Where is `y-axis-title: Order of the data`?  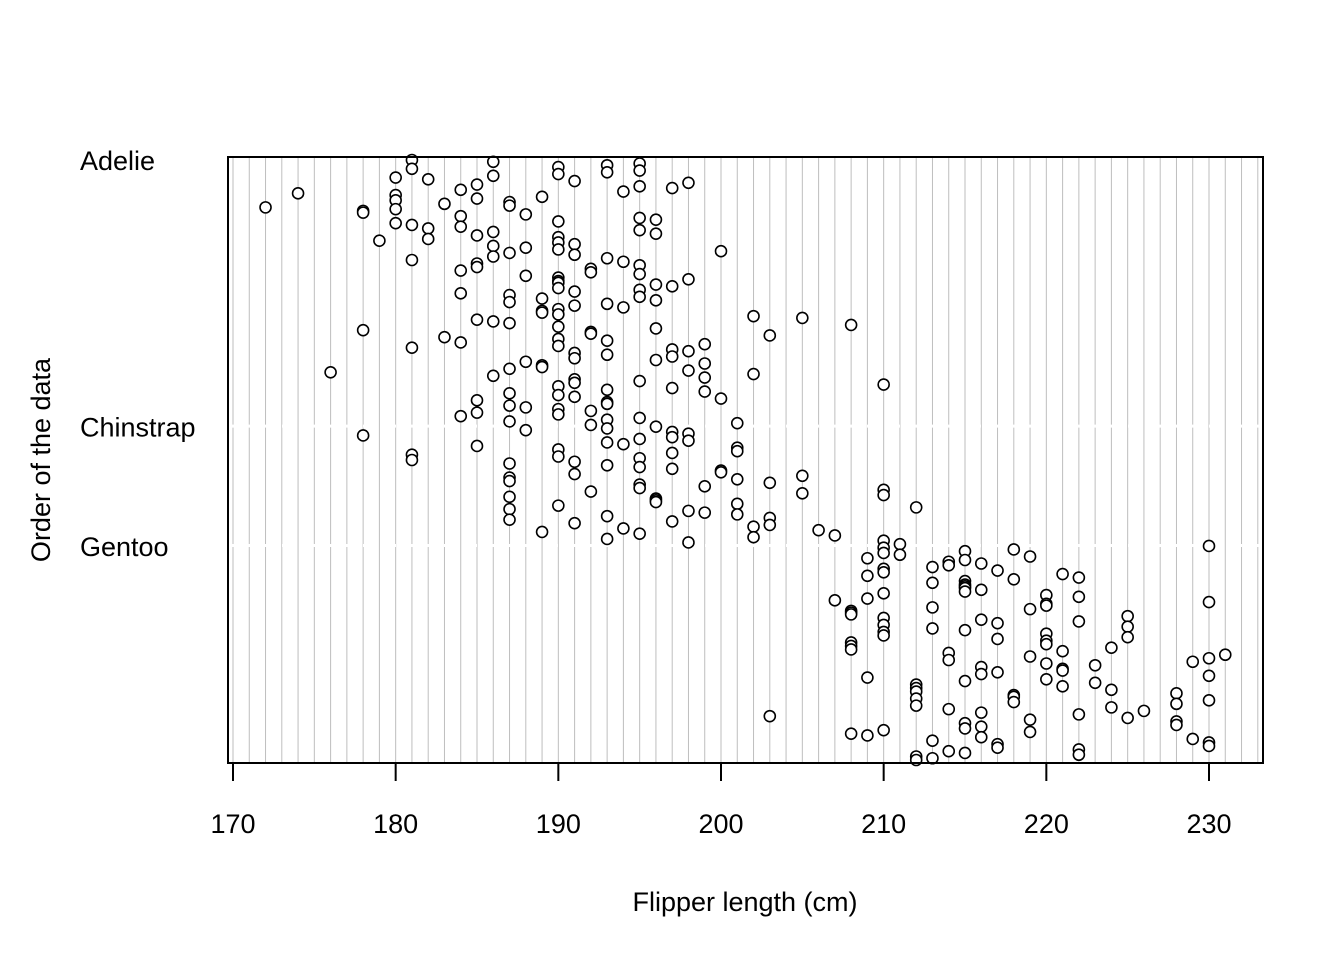
y-axis-title: Order of the data is located at coordinates (41, 459).